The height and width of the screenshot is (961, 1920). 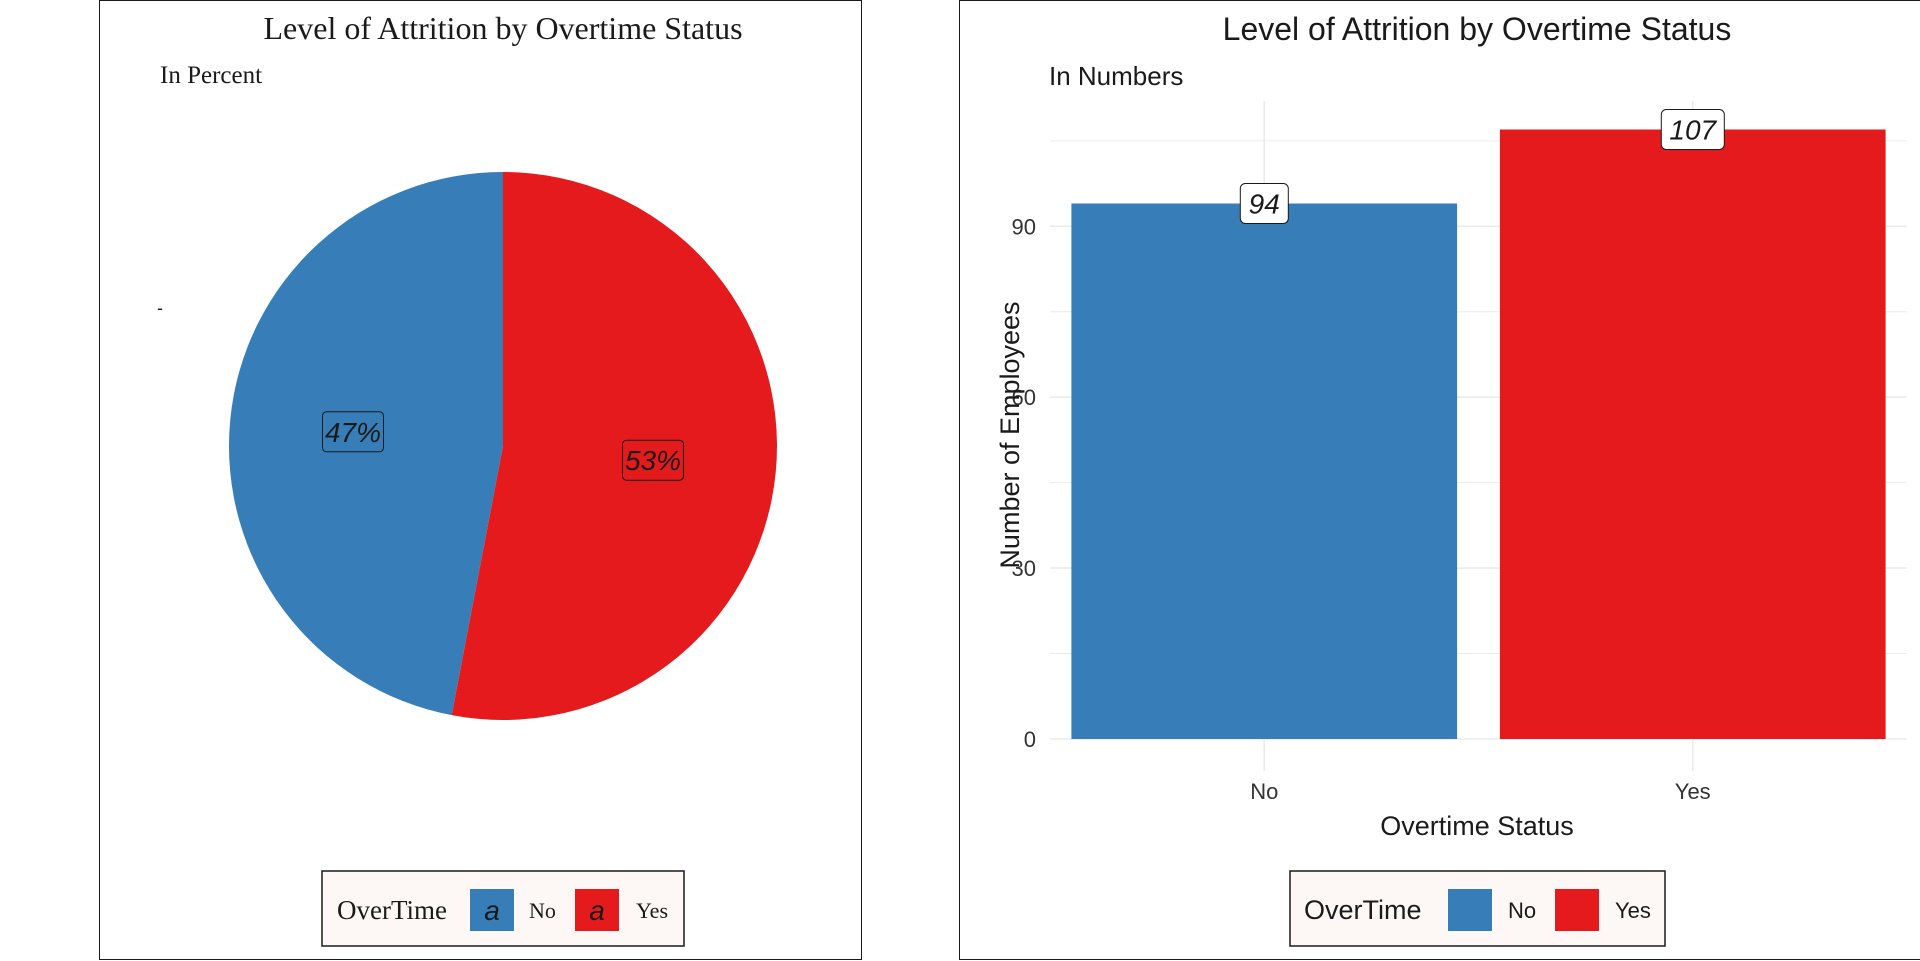 I want to click on bar-subtitle: In Numbers, so click(x=1116, y=76).